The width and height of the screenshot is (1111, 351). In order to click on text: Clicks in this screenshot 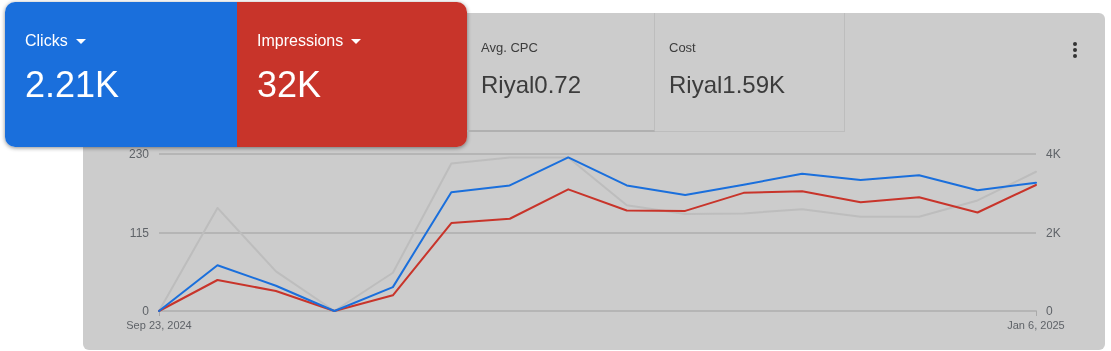, I will do `click(46, 41)`.